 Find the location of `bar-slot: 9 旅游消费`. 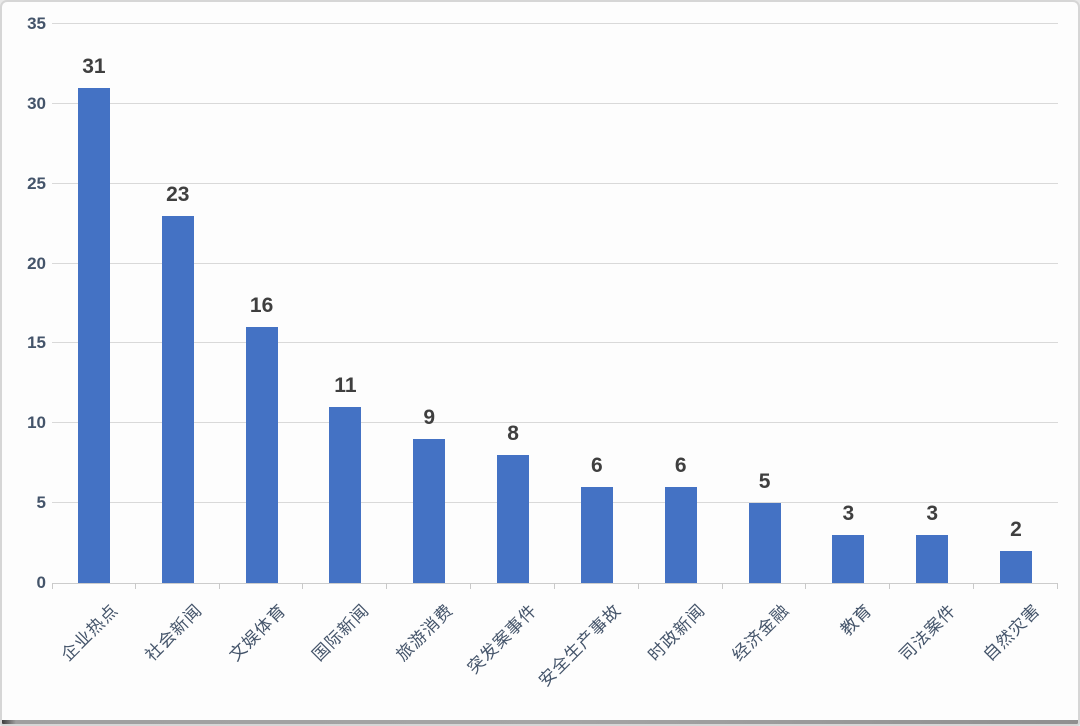

bar-slot: 9 旅游消费 is located at coordinates (429, 345).